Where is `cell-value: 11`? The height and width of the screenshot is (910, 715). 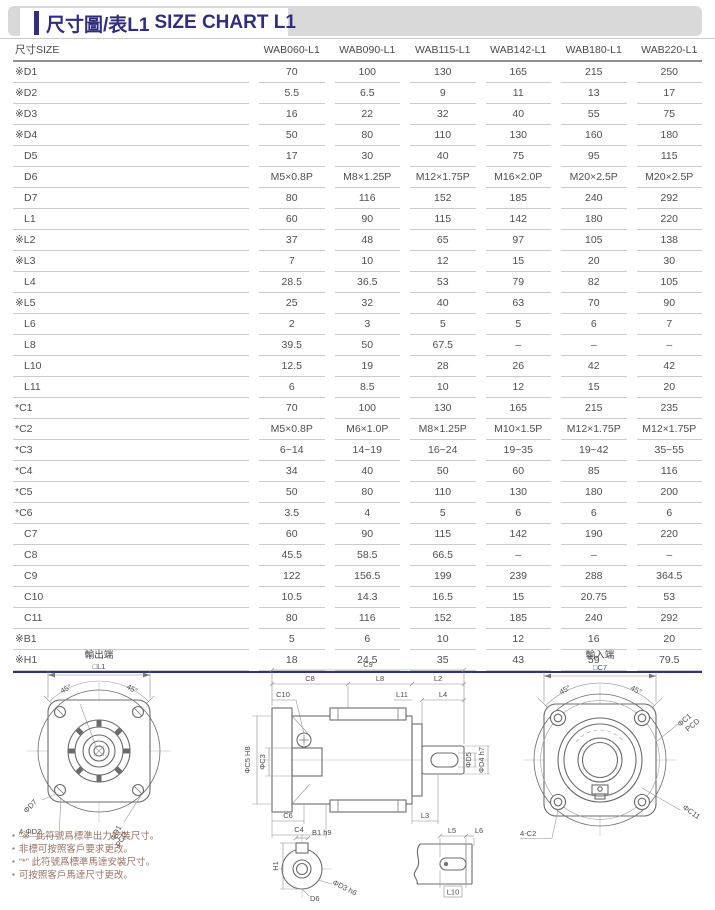
cell-value: 11 is located at coordinates (518, 93).